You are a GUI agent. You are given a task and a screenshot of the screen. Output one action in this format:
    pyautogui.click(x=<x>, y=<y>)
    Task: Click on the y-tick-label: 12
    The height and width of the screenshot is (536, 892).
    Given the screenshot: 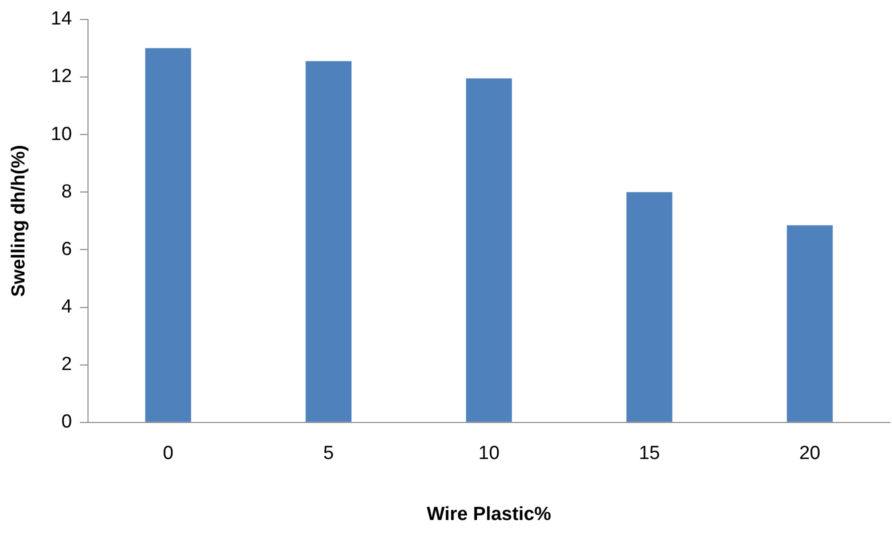 What is the action you would take?
    pyautogui.click(x=61, y=77)
    